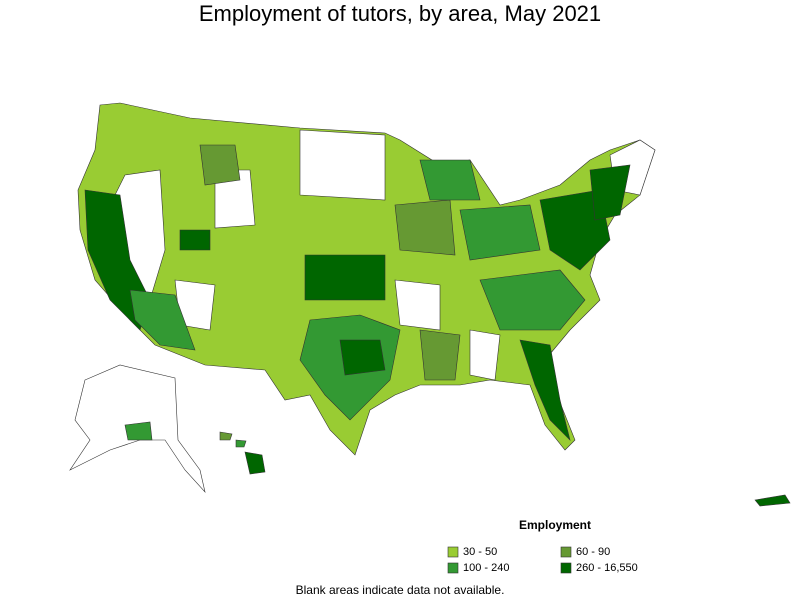 This screenshot has width=800, height=605. Describe the element at coordinates (480, 552) in the screenshot. I see `legend-label: 30 - 50` at that location.